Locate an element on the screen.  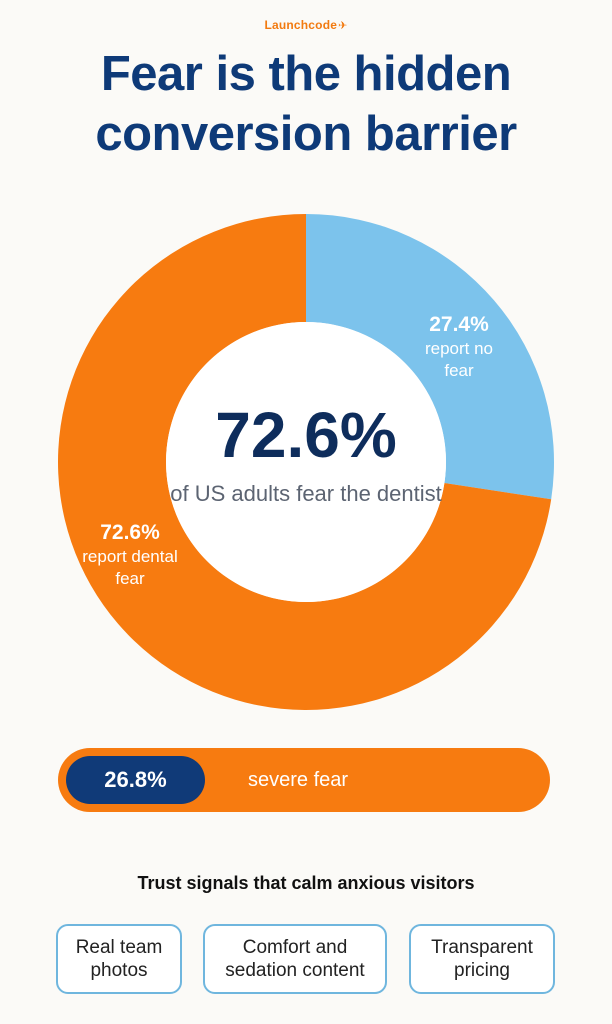
dental-fear-percent: 72.6% is located at coordinates (130, 532).